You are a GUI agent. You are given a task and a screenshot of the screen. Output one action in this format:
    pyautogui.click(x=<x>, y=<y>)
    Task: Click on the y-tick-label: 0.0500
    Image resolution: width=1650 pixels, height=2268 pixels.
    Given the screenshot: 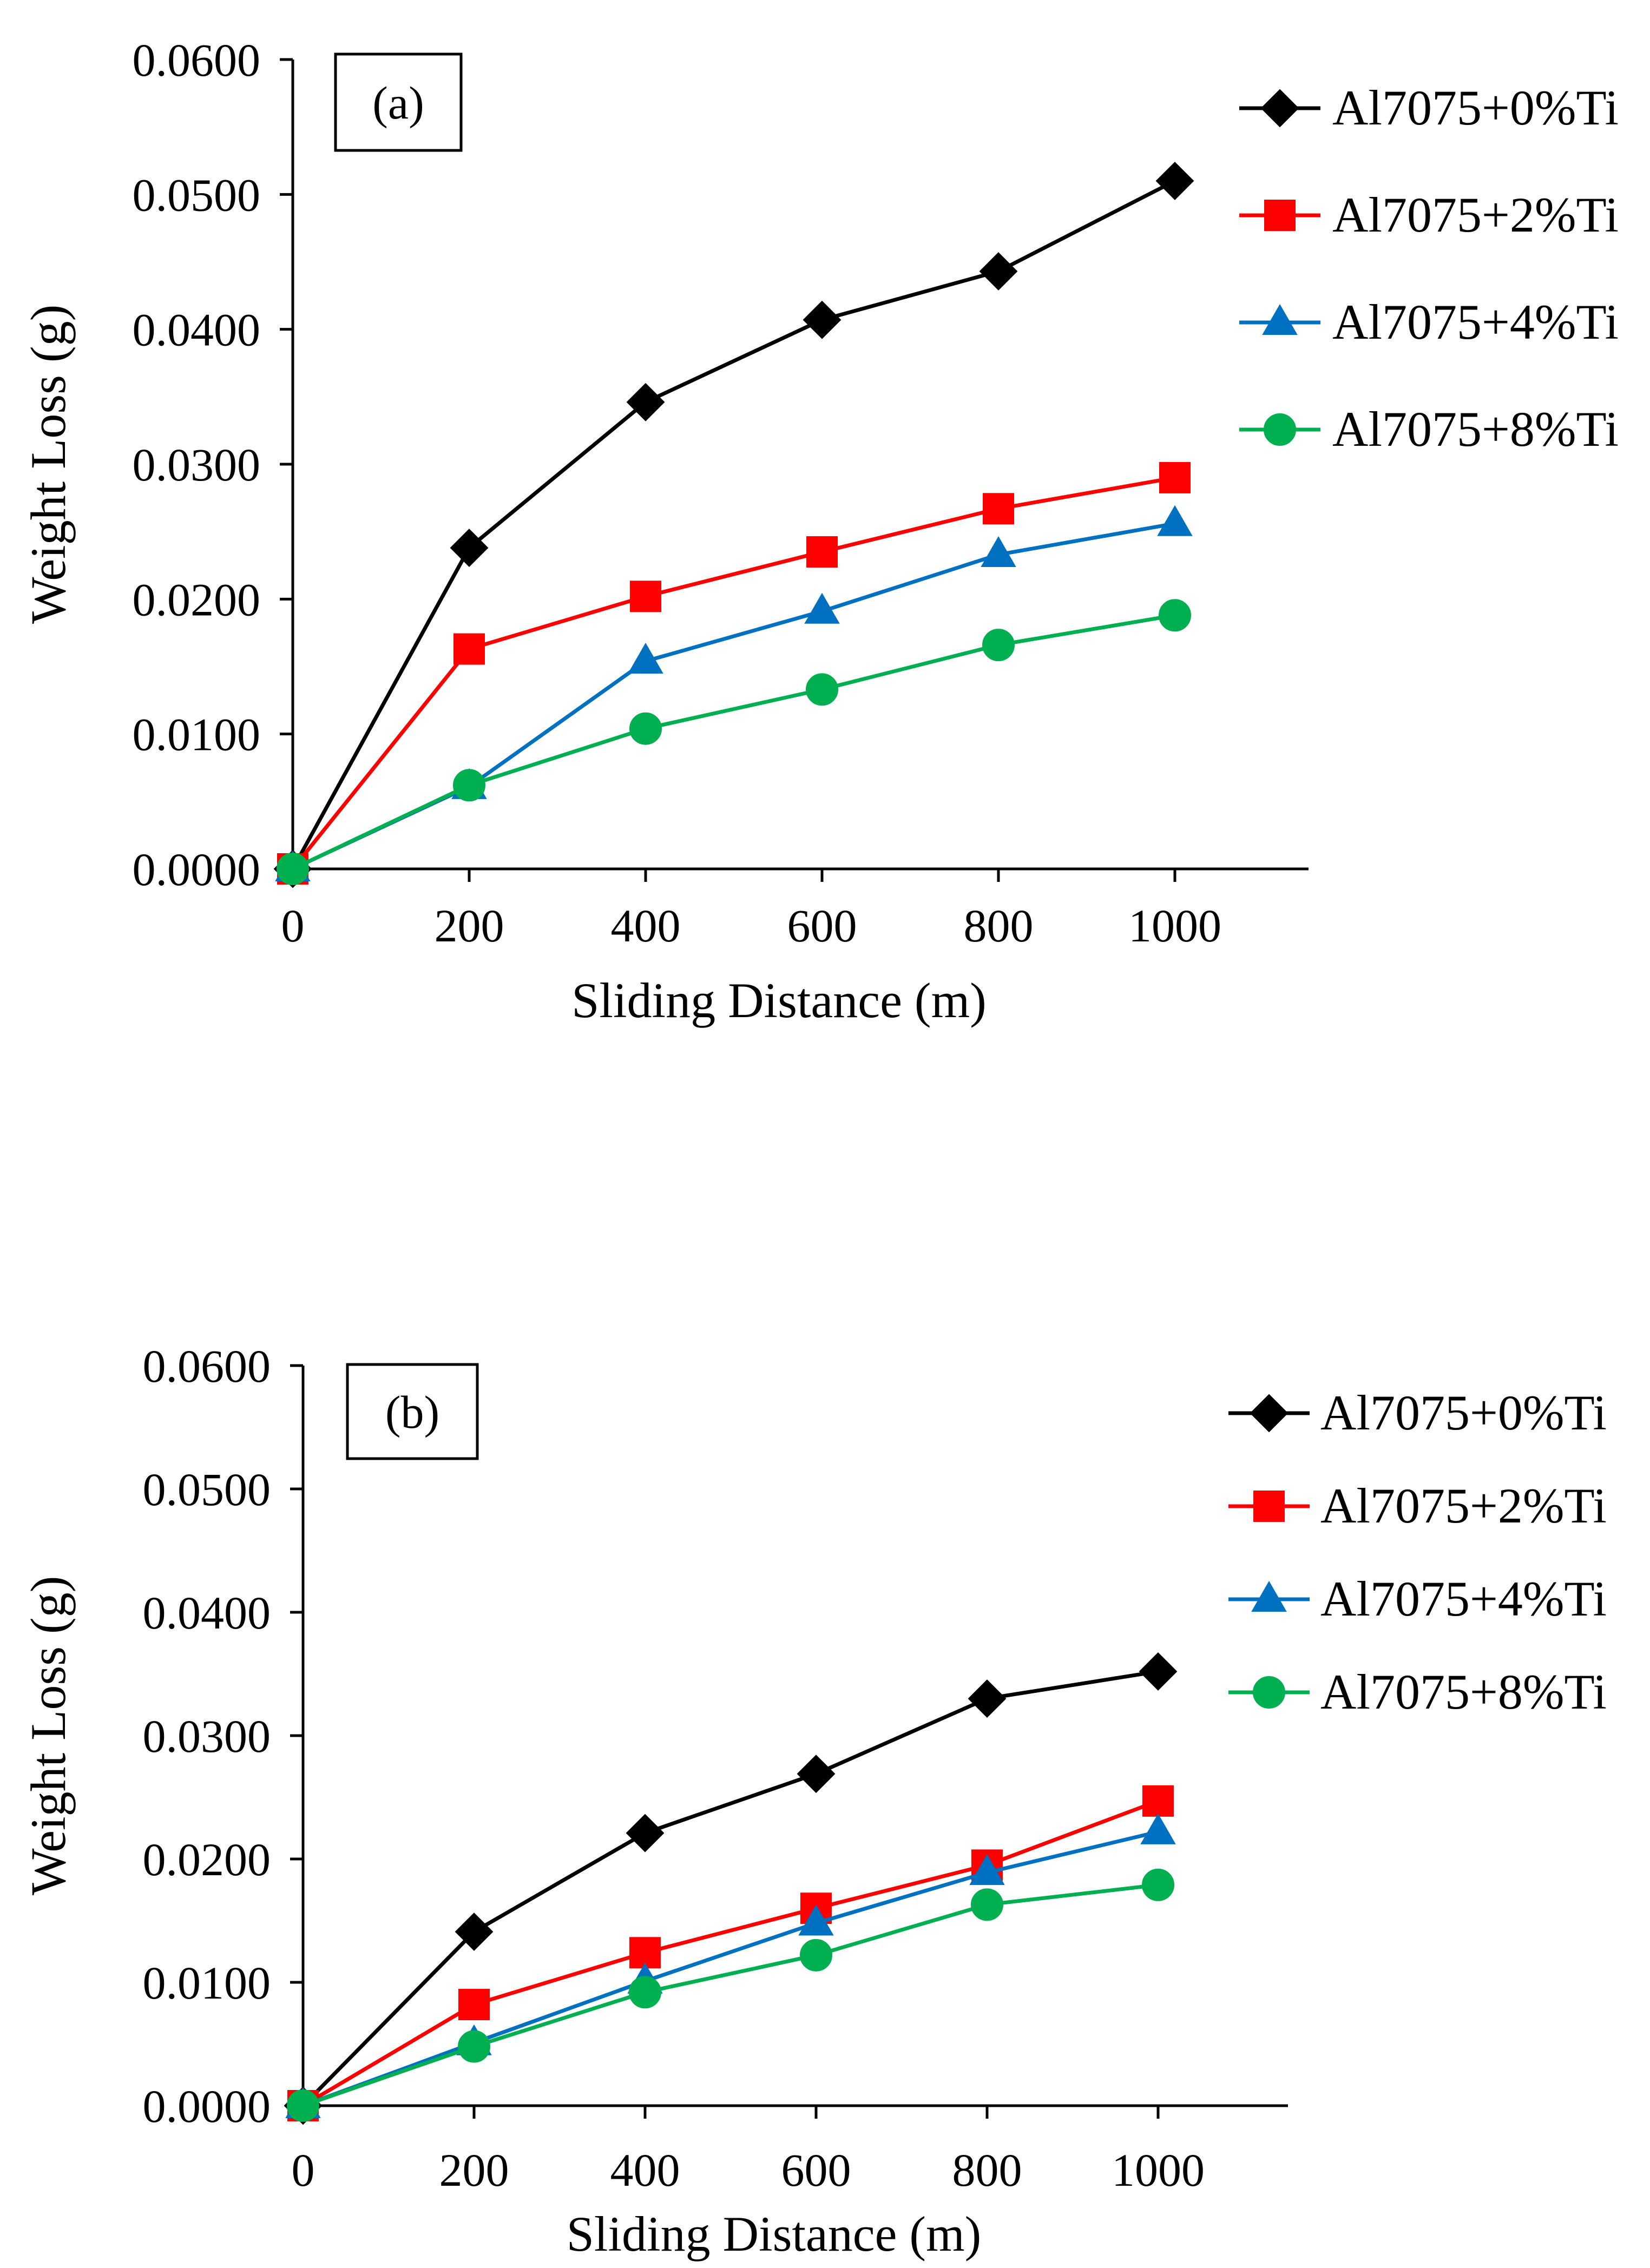 What is the action you would take?
    pyautogui.click(x=207, y=1489)
    